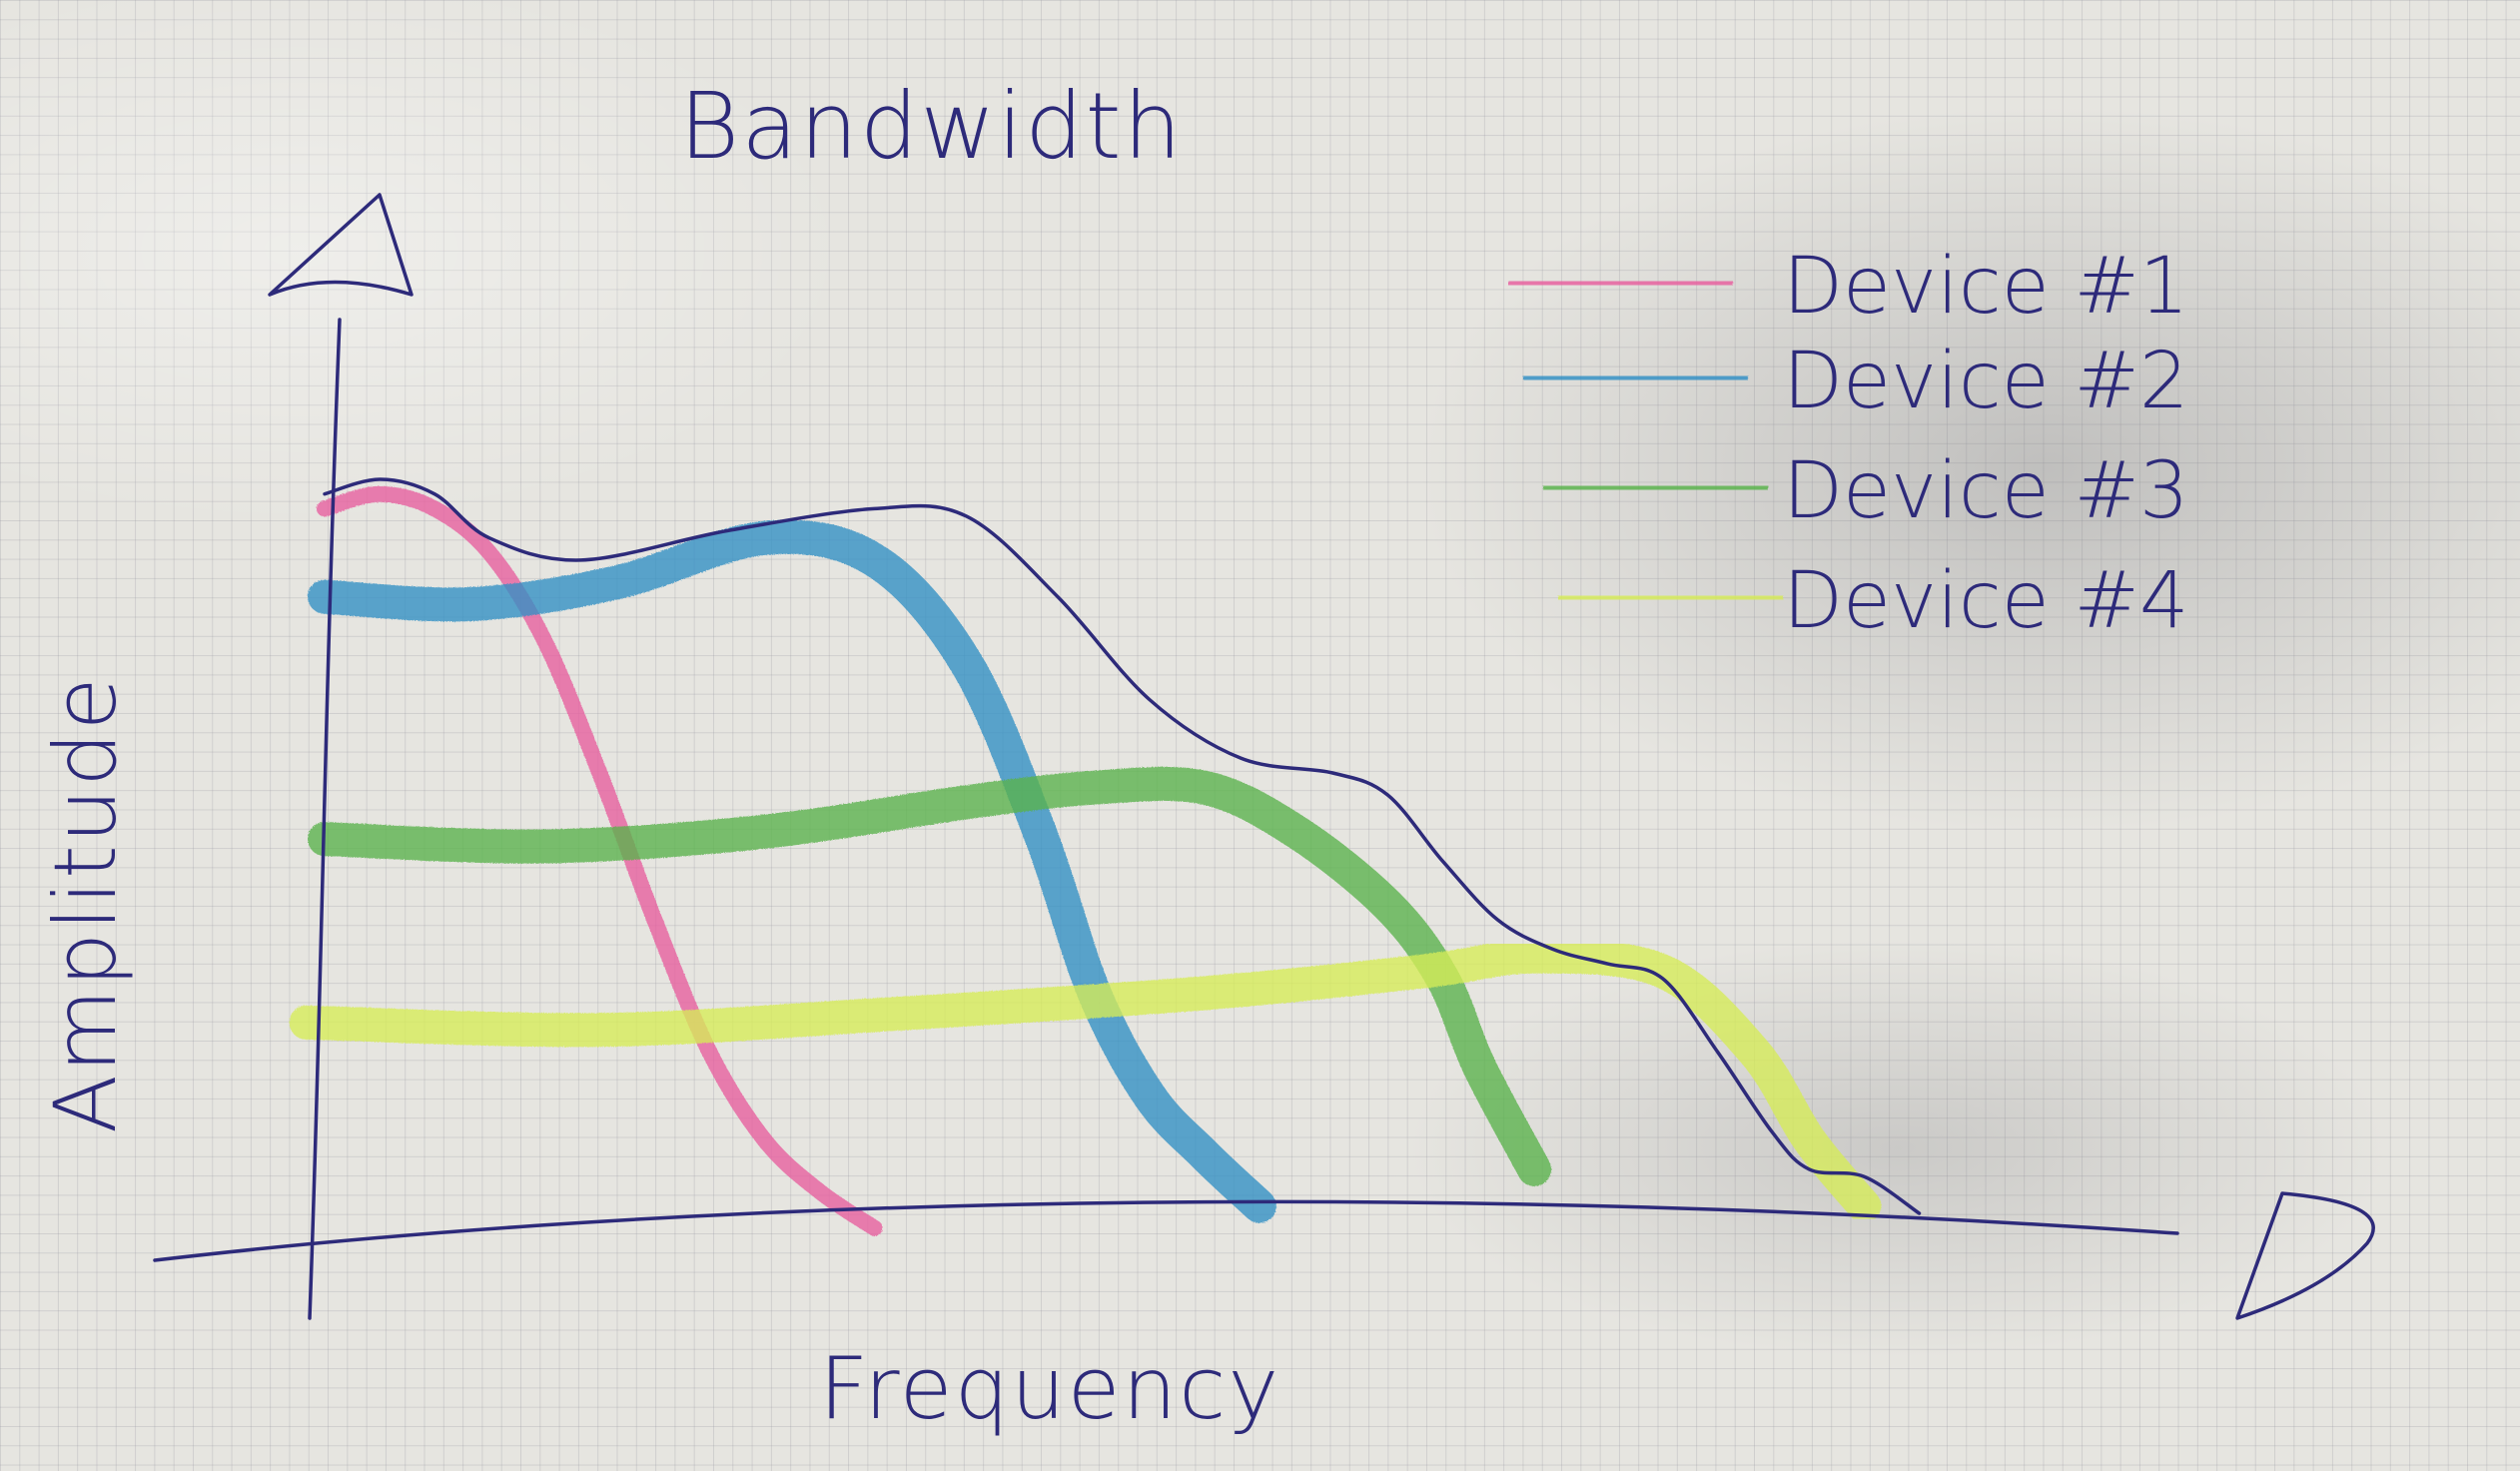 This screenshot has height=1471, width=2520. Describe the element at coordinates (1986, 491) in the screenshot. I see `legend-label-device-3: Device #3` at that location.